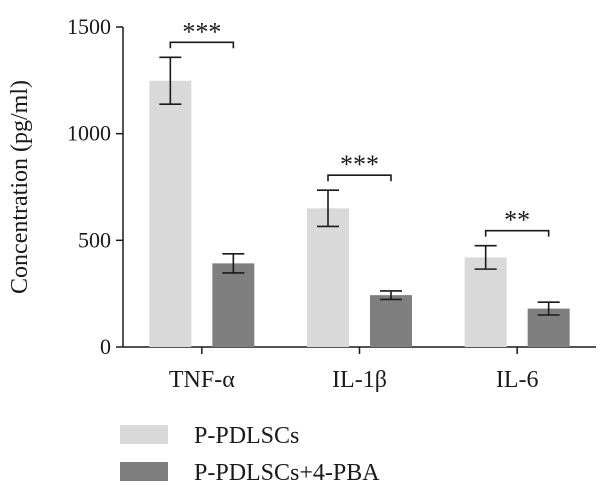  I want to click on y-tick-label: 1500, so click(89, 26).